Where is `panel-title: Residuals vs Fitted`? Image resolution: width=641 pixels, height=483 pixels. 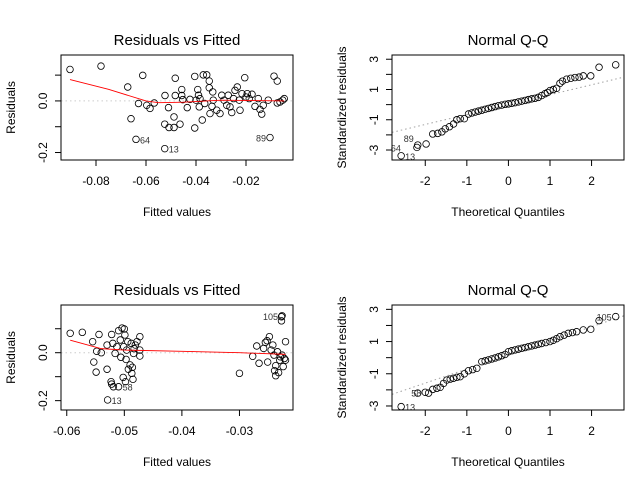
panel-title: Residuals vs Fitted is located at coordinates (177, 40).